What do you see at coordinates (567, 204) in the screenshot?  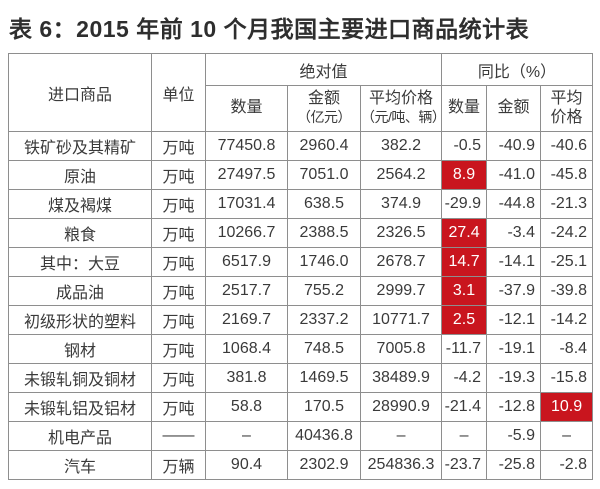 I see `cell-yoy-avg-price: -21.3` at bounding box center [567, 204].